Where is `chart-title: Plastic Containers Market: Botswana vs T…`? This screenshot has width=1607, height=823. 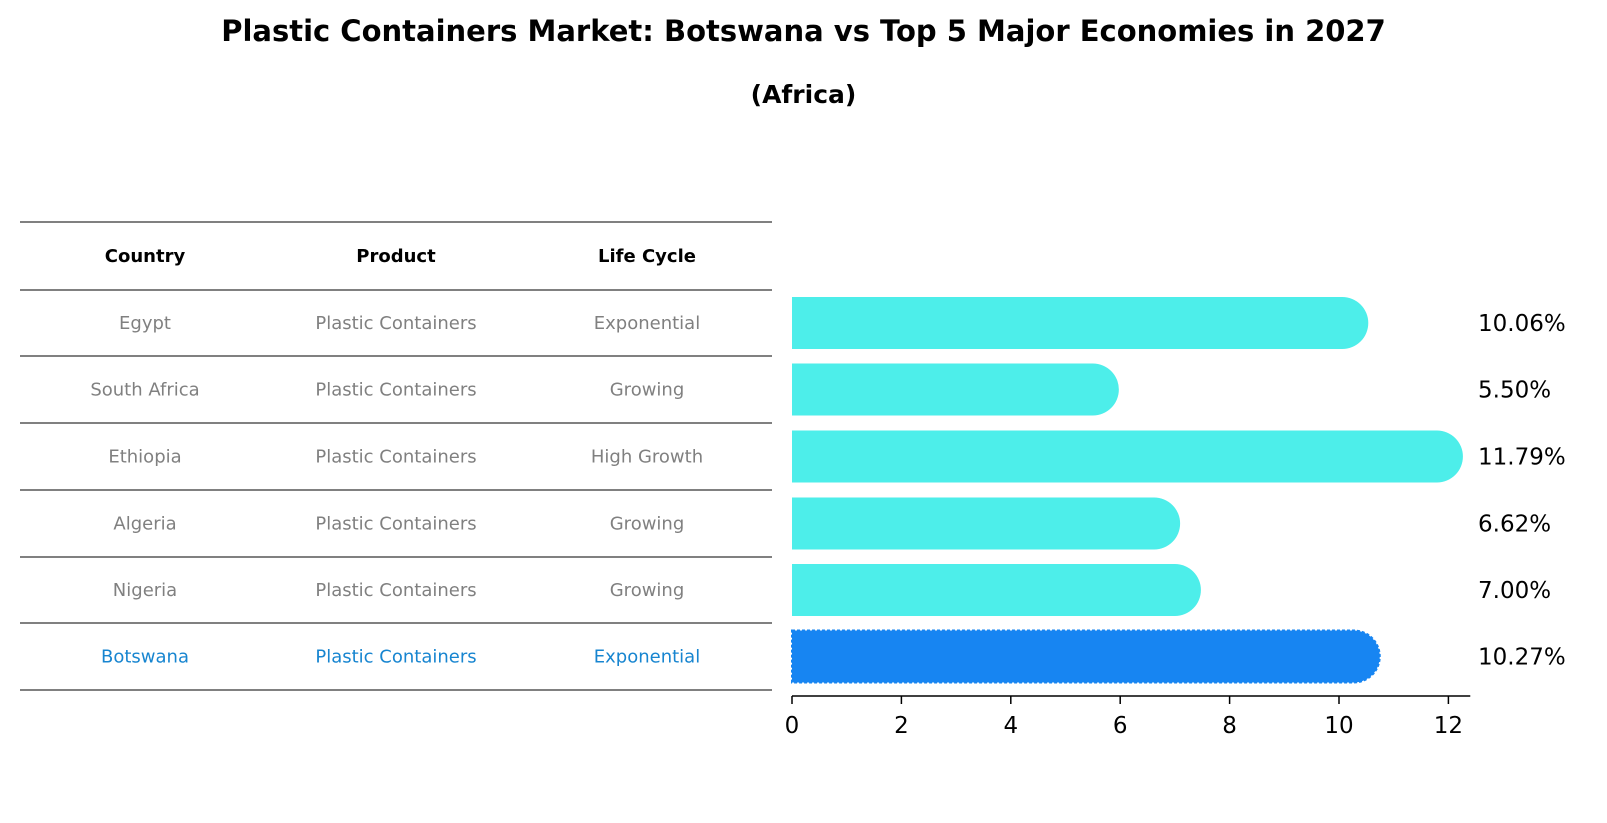
chart-title: Plastic Containers Market: Botswana vs T… is located at coordinates (803, 31).